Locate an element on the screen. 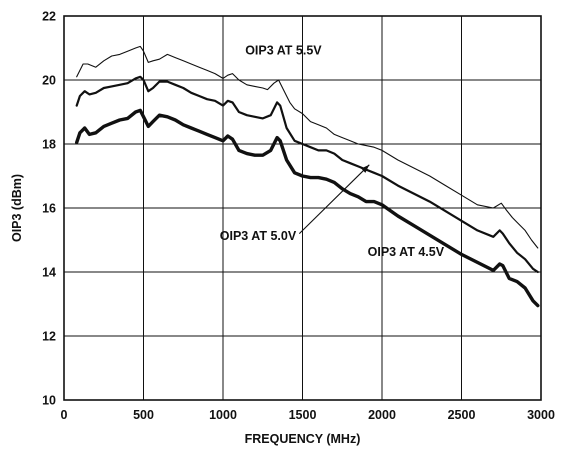 Image resolution: width=564 pixels, height=452 pixels. annotation-arrow-line is located at coordinates (334, 199).